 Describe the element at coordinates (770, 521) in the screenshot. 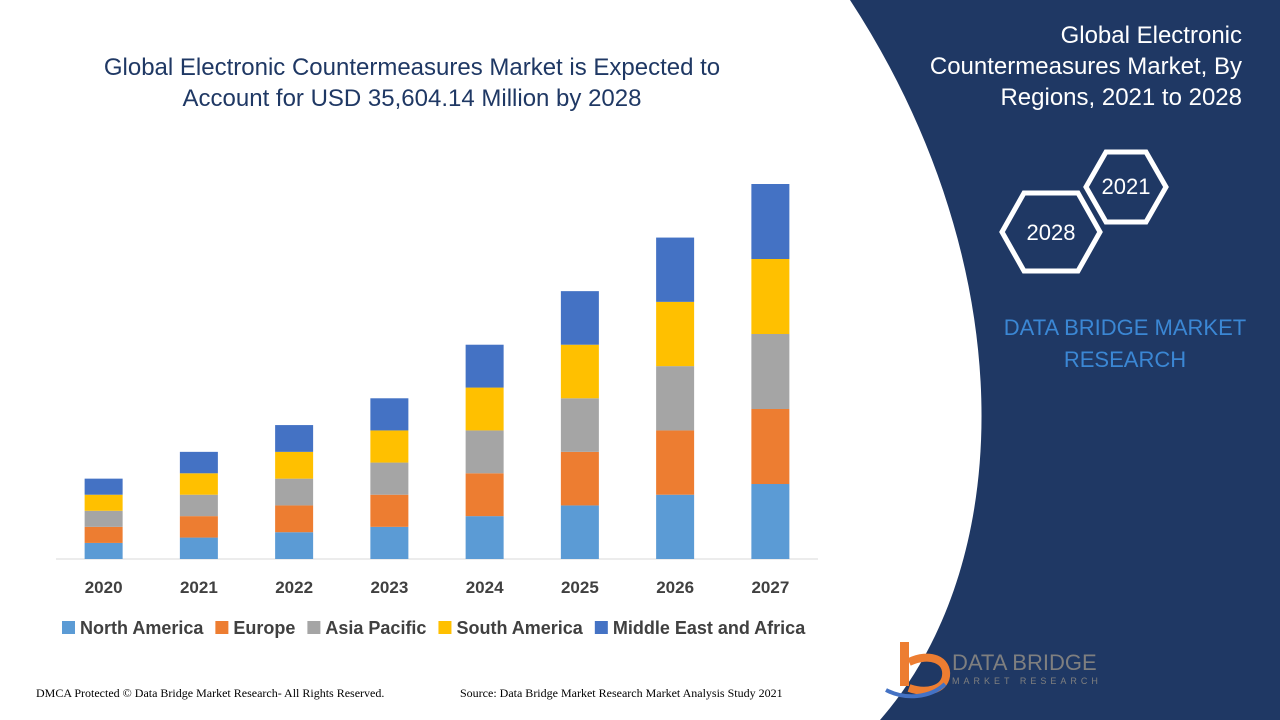

I see `bar-2027-north-america` at that location.